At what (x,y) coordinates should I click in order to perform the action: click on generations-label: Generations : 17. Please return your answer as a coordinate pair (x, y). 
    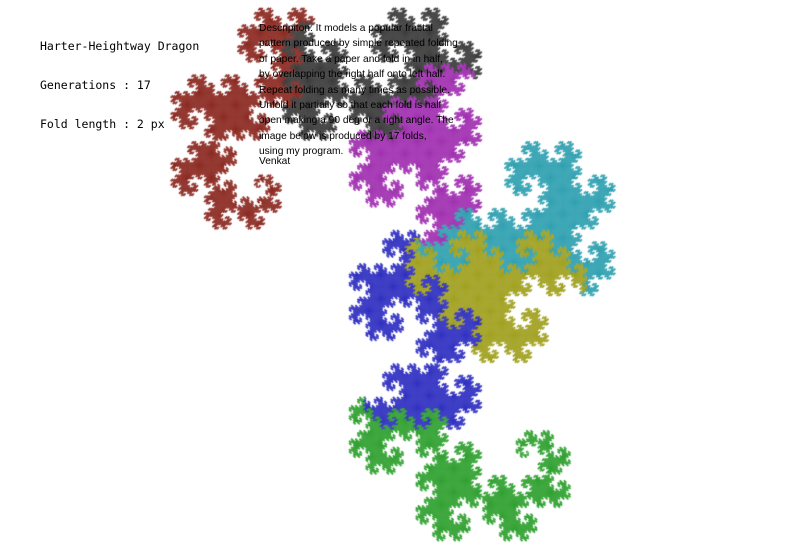
    Looking at the image, I should click on (95, 85).